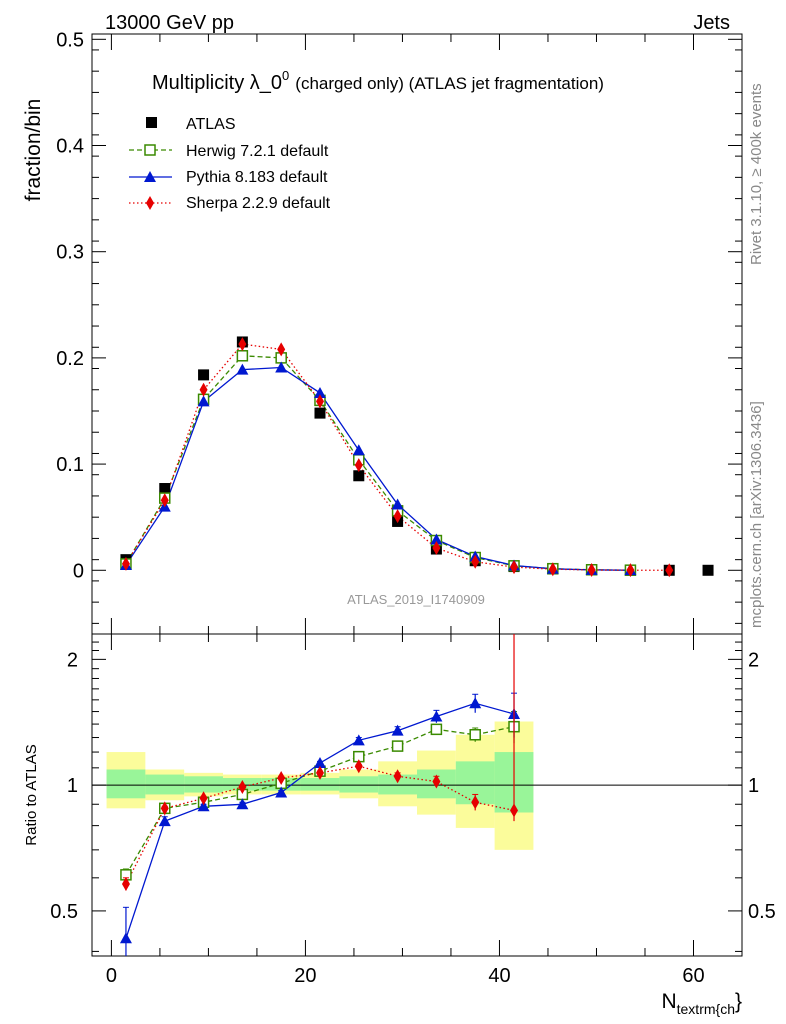 This screenshot has height=1024, width=786. Describe the element at coordinates (33, 150) in the screenshot. I see `main-ylabel: fraction/bin` at that location.